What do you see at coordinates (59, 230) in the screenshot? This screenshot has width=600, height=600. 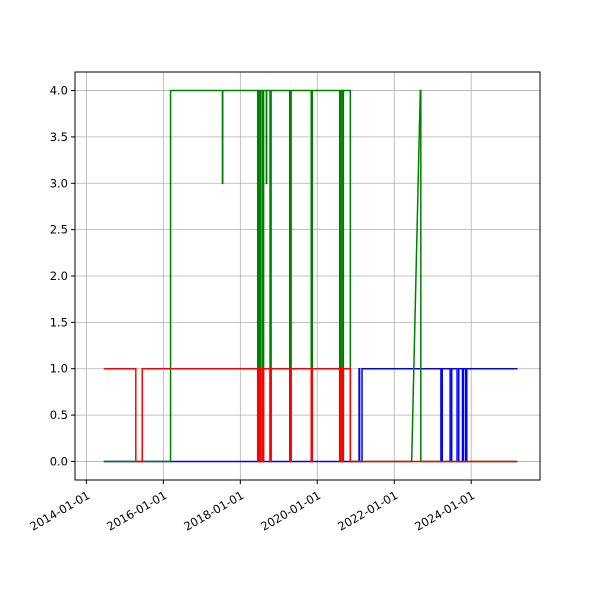 I see `y-tick-label: 2.5` at bounding box center [59, 230].